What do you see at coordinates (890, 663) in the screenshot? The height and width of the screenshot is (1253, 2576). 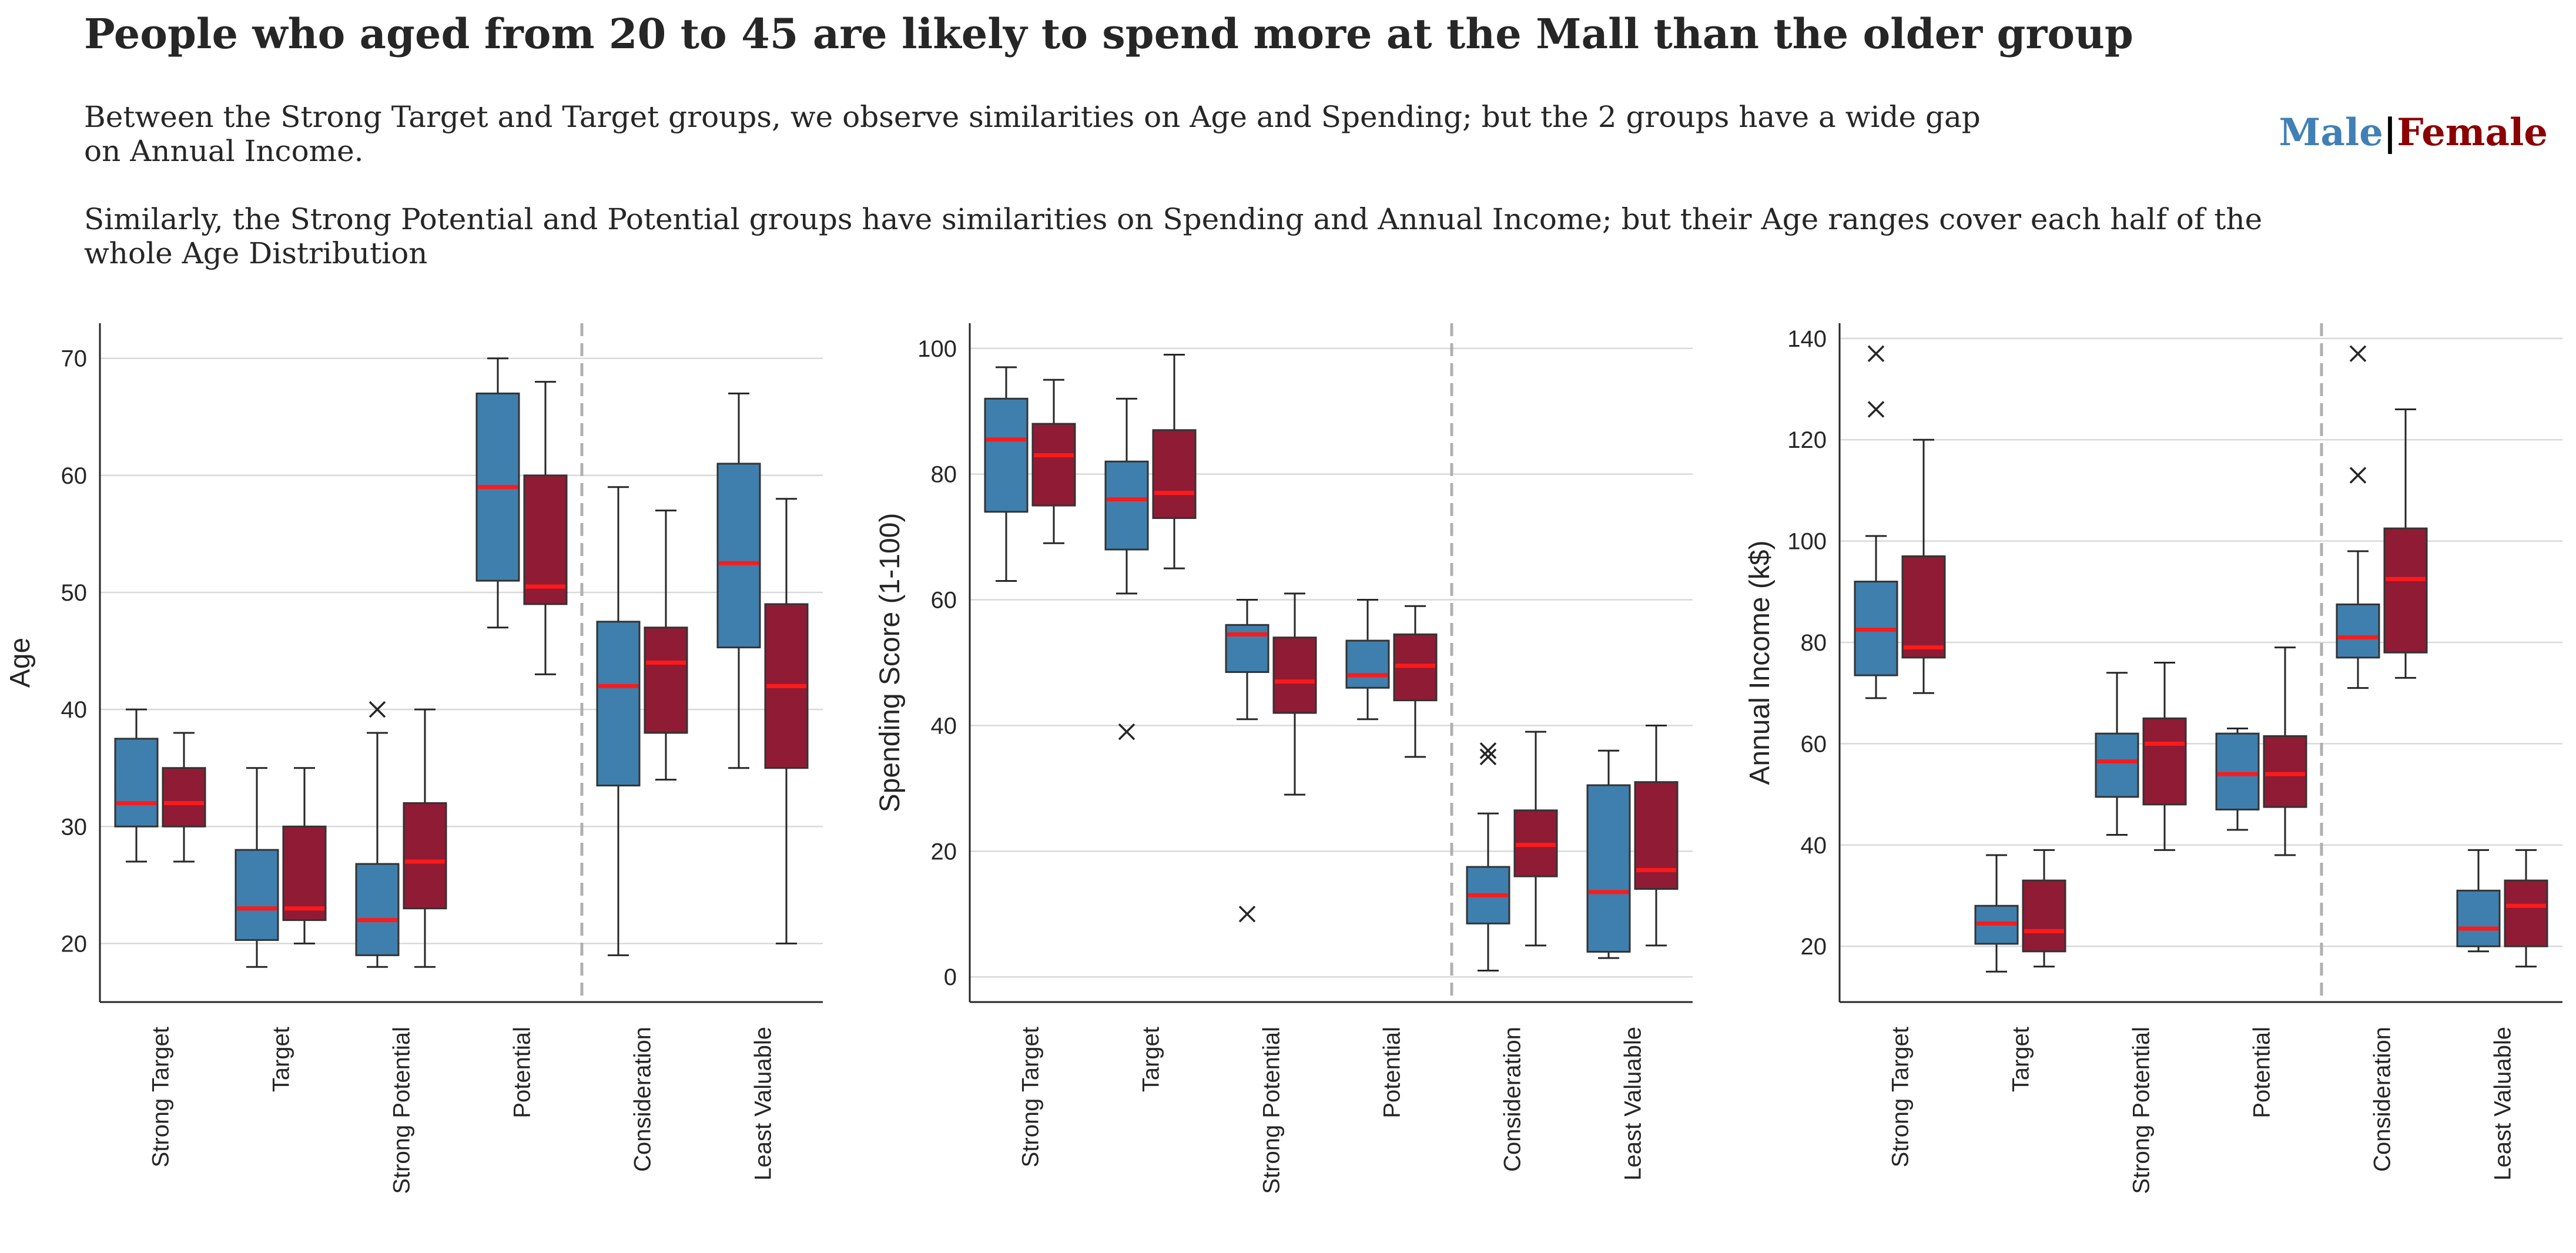 I see `y-axis-label: Spending Score (1-100)` at bounding box center [890, 663].